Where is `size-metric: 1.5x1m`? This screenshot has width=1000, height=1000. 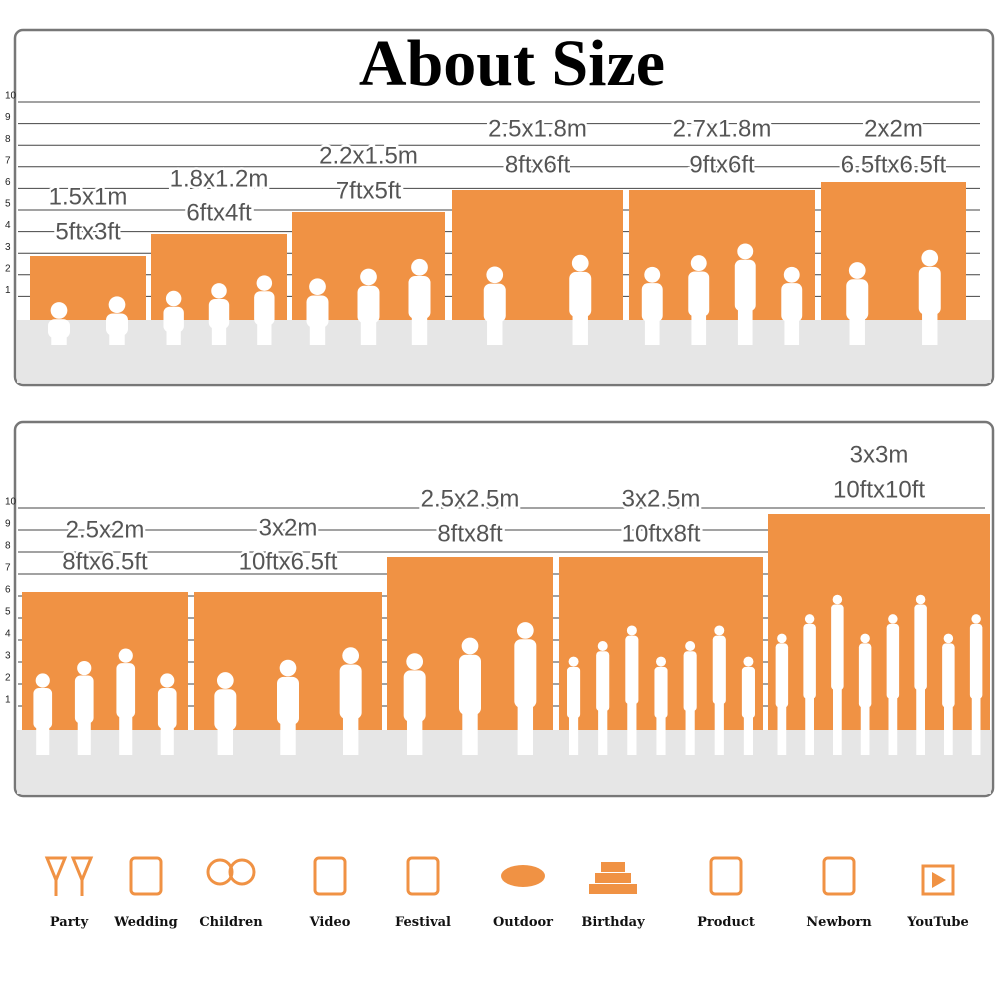
size-metric: 1.5x1m is located at coordinates (88, 196).